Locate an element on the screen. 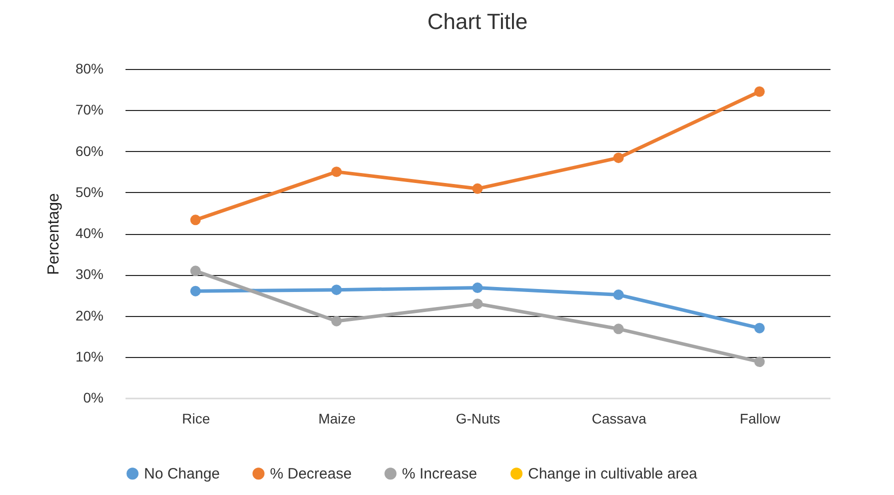 The image size is (894, 495). y-axis-title: Percentage is located at coordinates (53, 233).